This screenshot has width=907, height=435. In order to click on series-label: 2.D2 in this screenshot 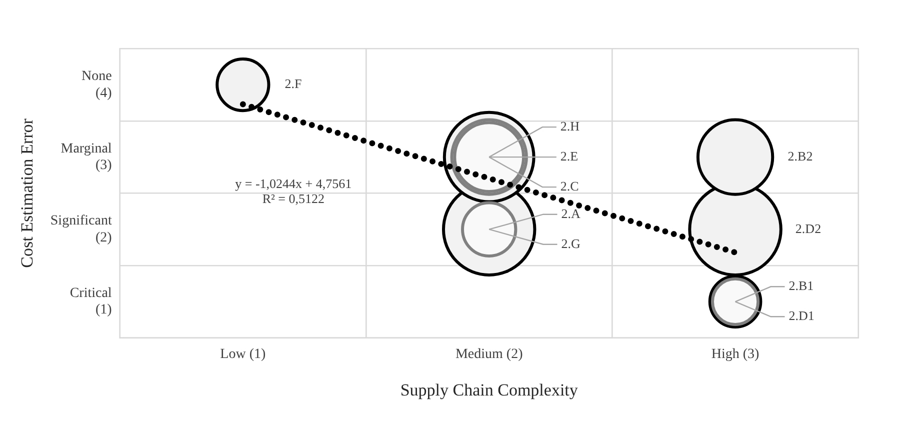, I will do `click(808, 228)`.